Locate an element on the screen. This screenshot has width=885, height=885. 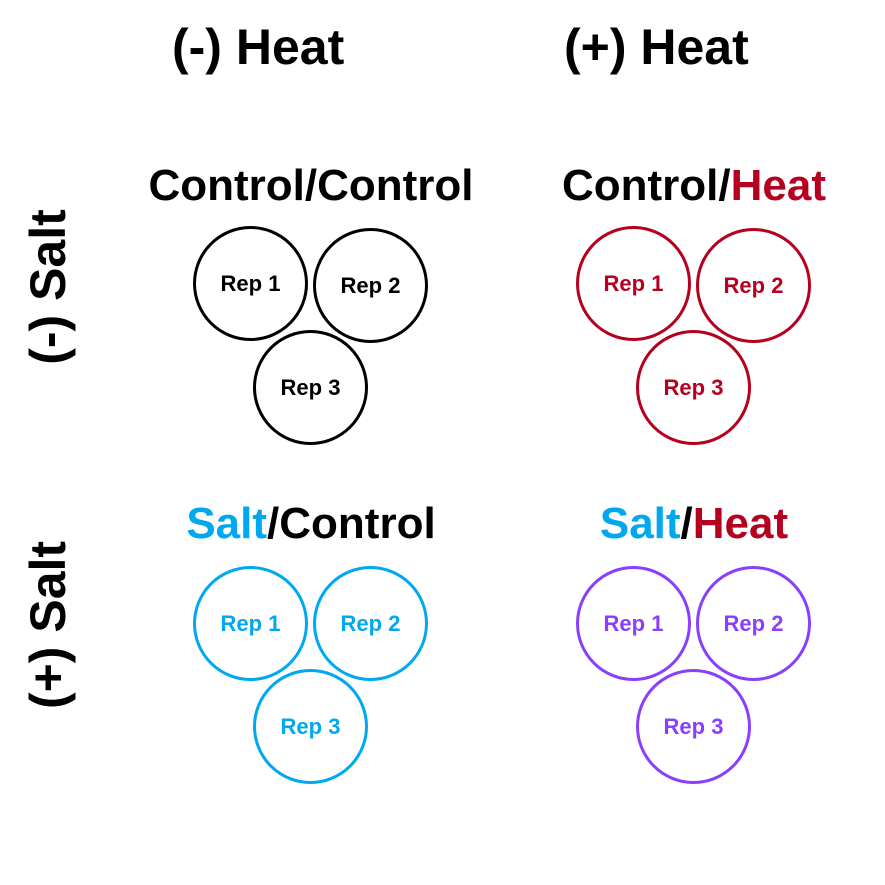
row-header-minus-salt: (-) Salt is located at coordinates (48, 287).